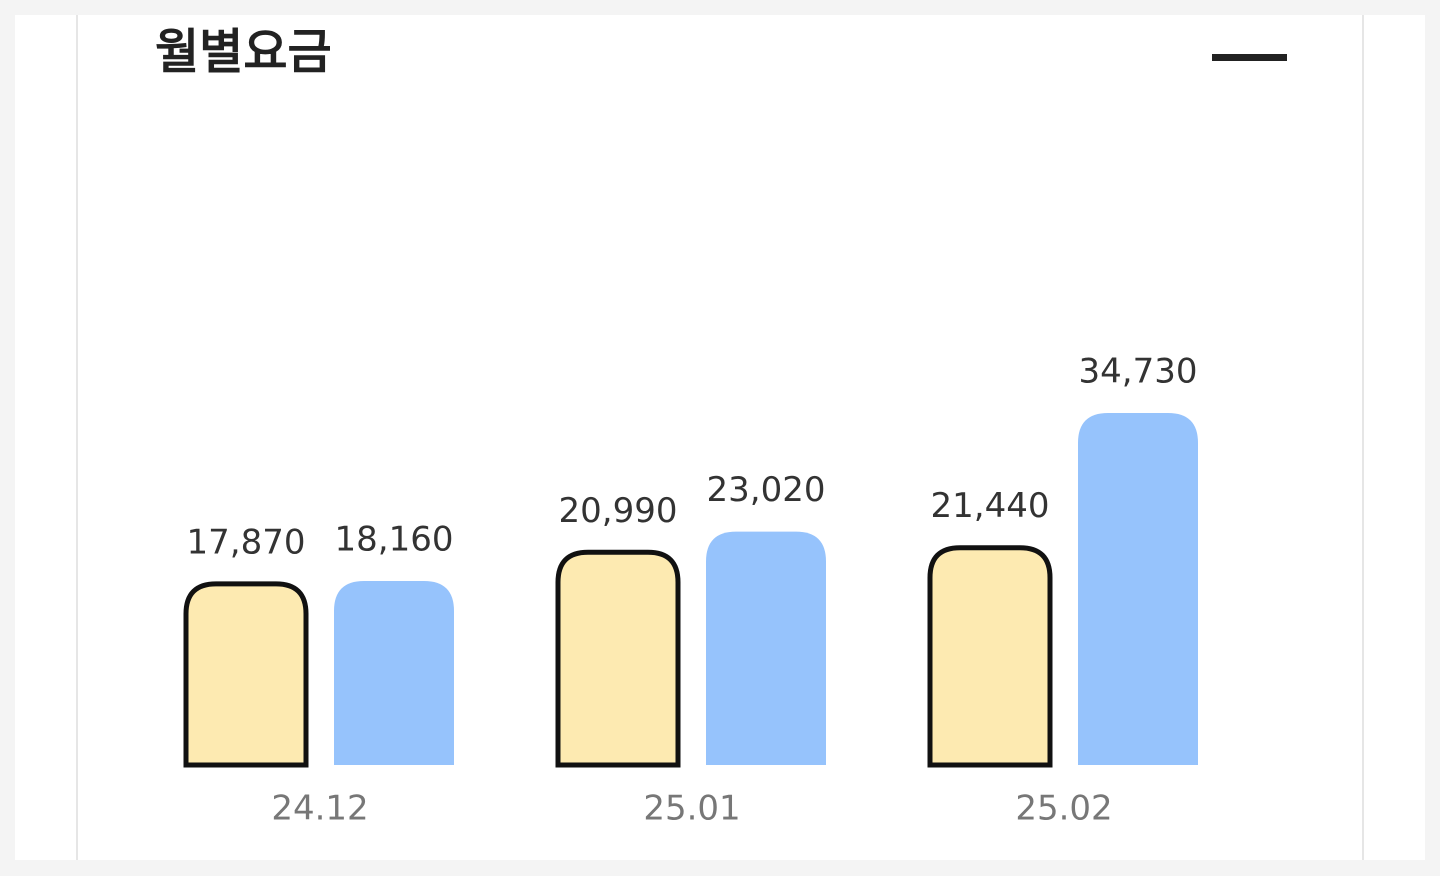 The image size is (1440, 876). I want to click on value-label: 18,160, so click(394, 539).